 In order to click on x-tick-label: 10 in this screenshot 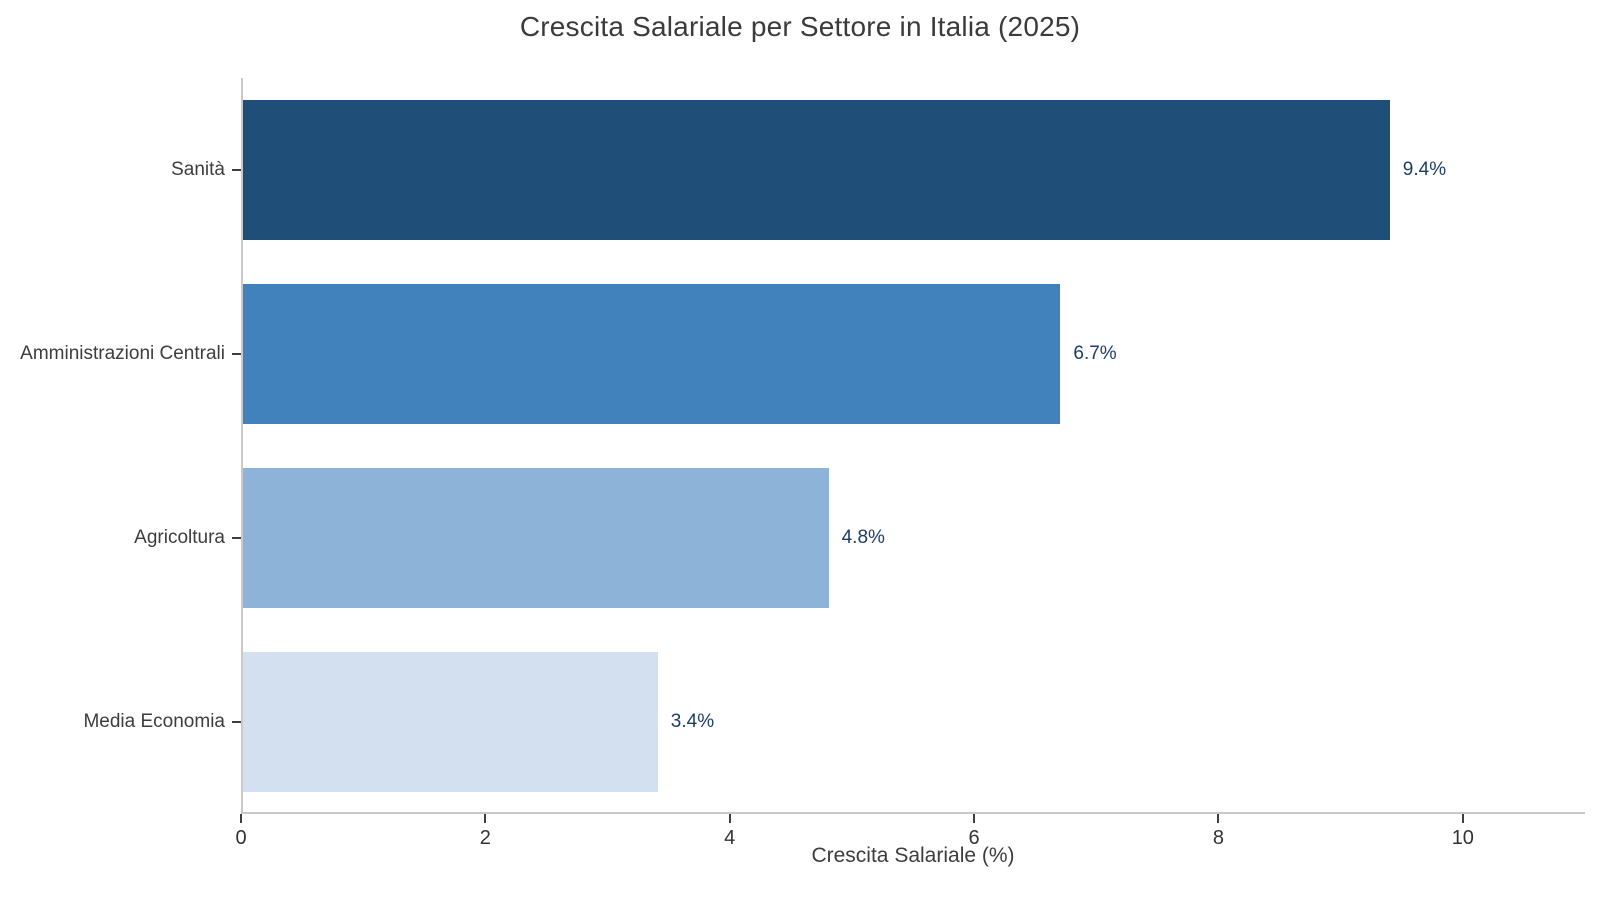, I will do `click(1462, 838)`.